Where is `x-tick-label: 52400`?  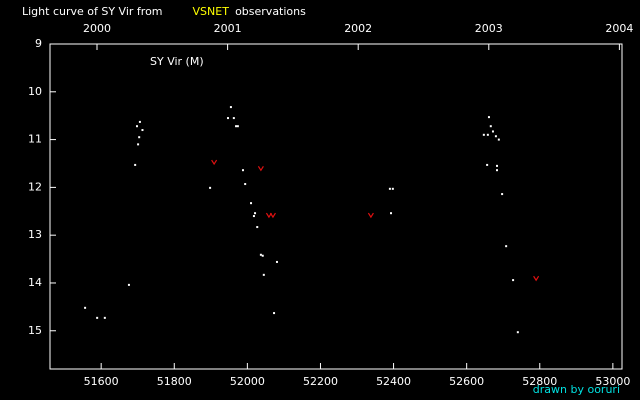
x-tick-label: 52400 is located at coordinates (393, 381).